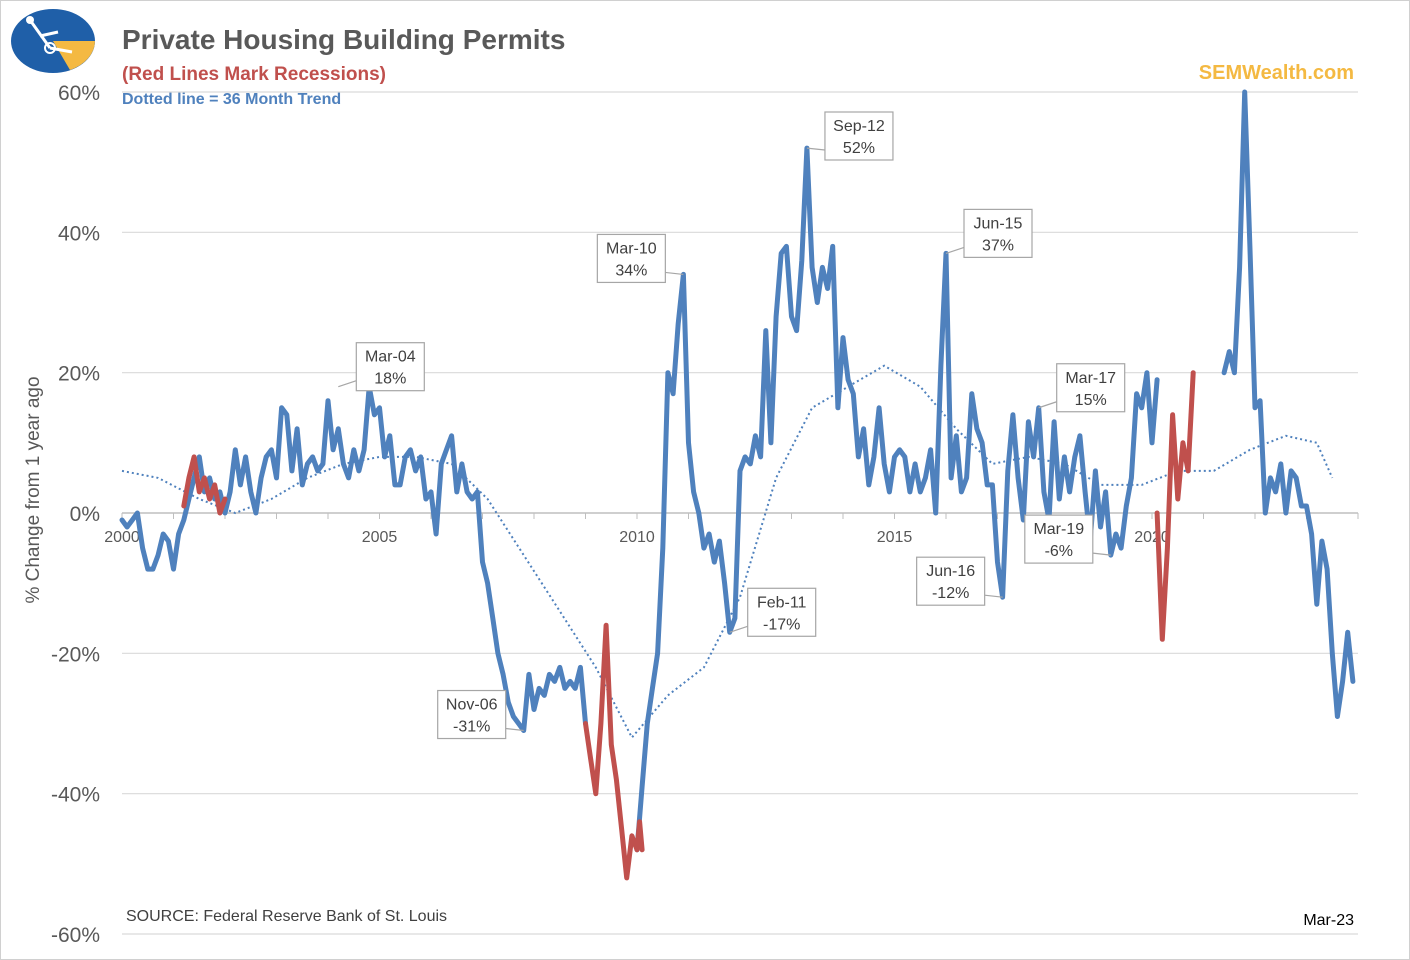  What do you see at coordinates (1058, 529) in the screenshot?
I see `callout-date: Mar-19` at bounding box center [1058, 529].